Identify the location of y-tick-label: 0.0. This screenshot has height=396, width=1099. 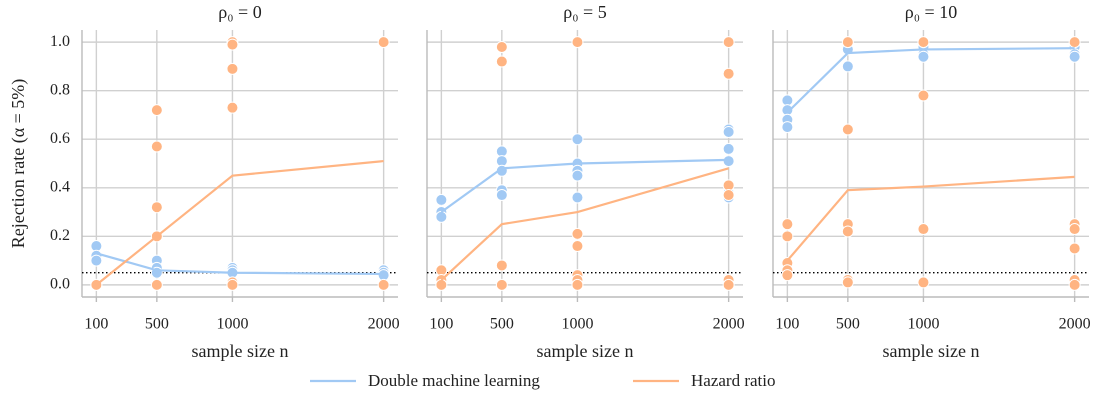
(60, 284).